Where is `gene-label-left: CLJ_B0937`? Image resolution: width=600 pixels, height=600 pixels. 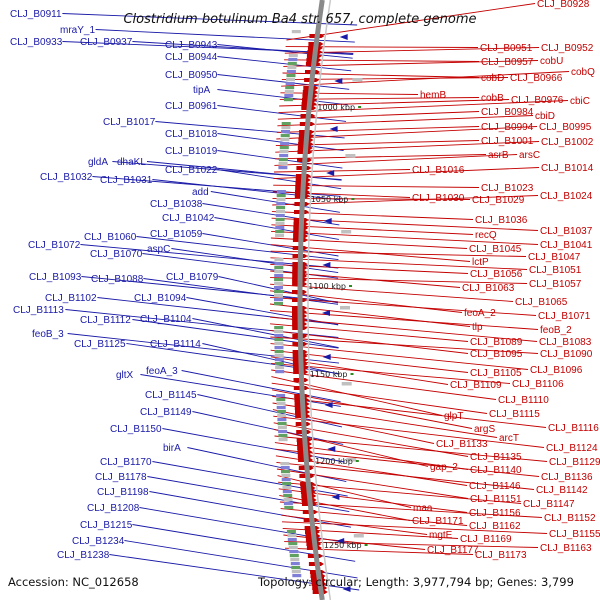
gene-label-left: CLJ_B0937 is located at coordinates (106, 42).